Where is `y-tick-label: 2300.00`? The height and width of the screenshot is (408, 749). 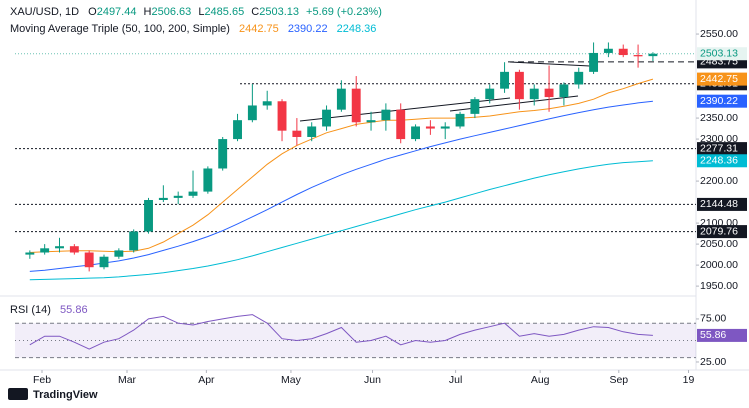 y-tick-label: 2300.00 is located at coordinates (719, 139).